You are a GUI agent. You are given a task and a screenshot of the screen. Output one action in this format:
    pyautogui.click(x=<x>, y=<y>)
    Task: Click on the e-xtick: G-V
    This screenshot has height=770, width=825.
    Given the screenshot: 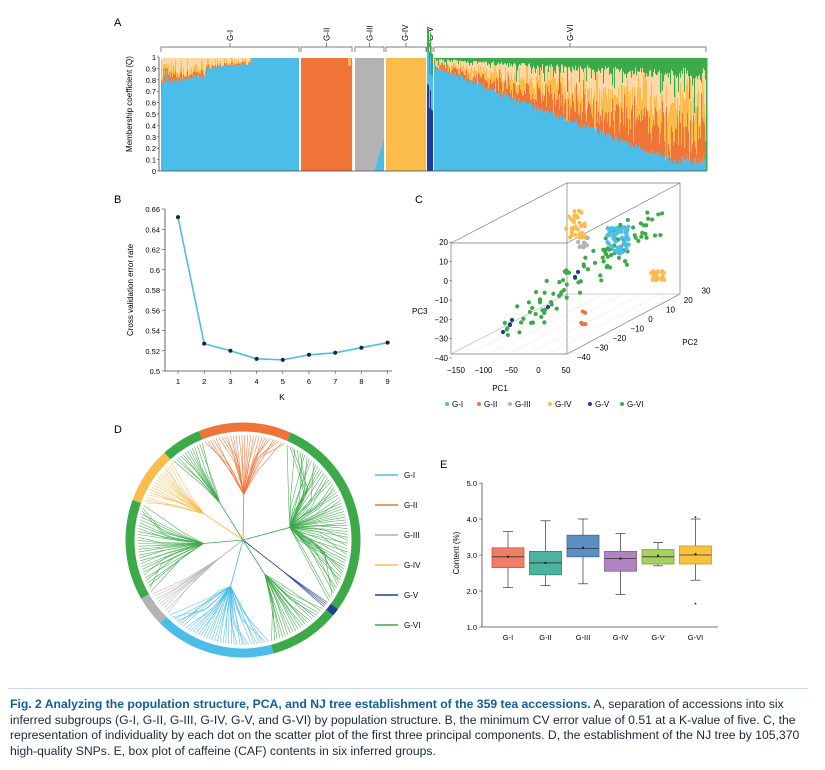 What is the action you would take?
    pyautogui.click(x=657, y=637)
    